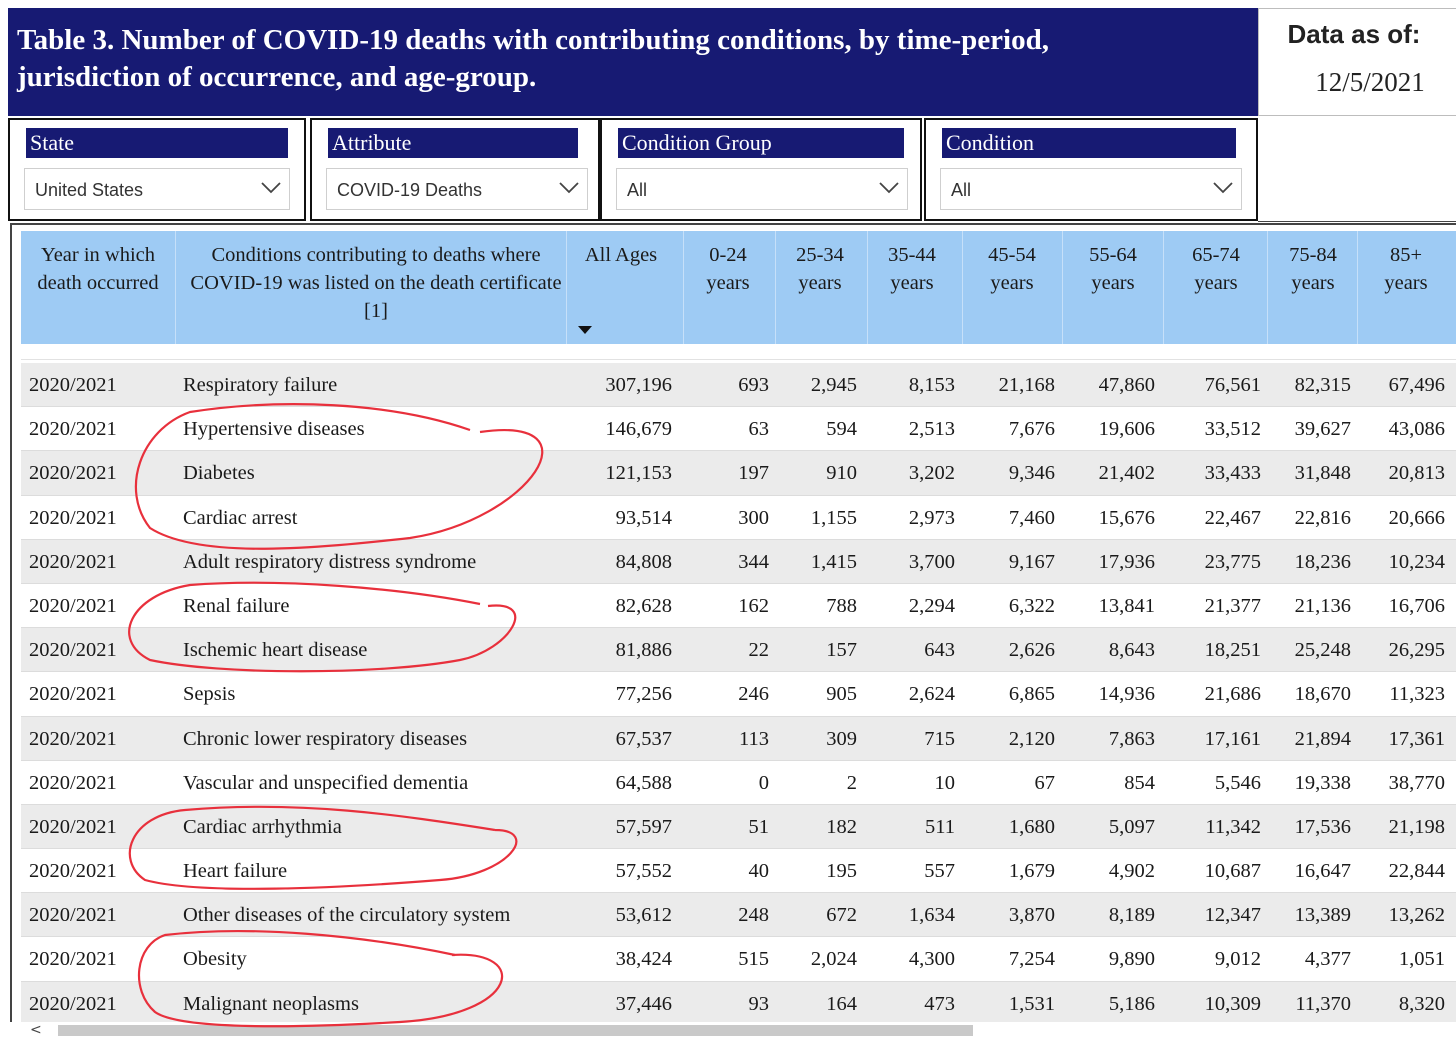 The height and width of the screenshot is (1039, 1456). I want to click on horizontal-scrollbar: <, so click(733, 1030).